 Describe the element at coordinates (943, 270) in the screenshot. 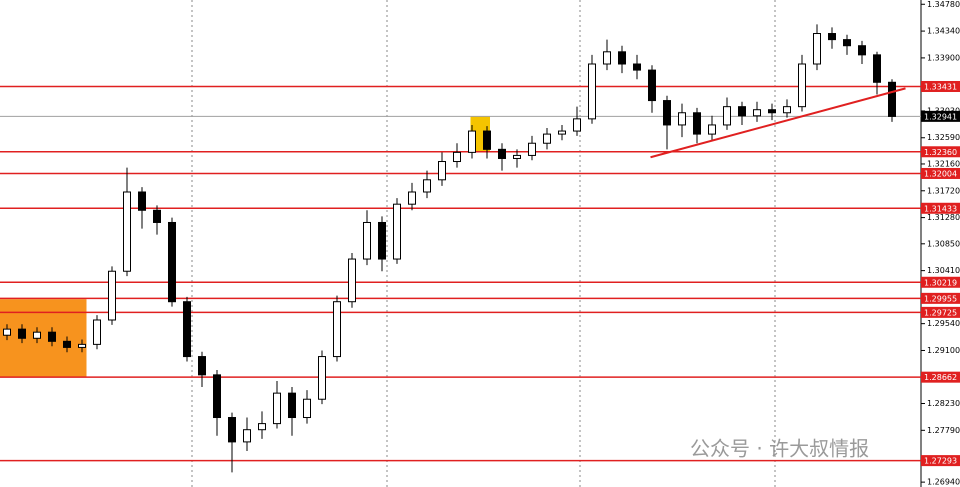

I see `y-tick-label: 1.30410` at that location.